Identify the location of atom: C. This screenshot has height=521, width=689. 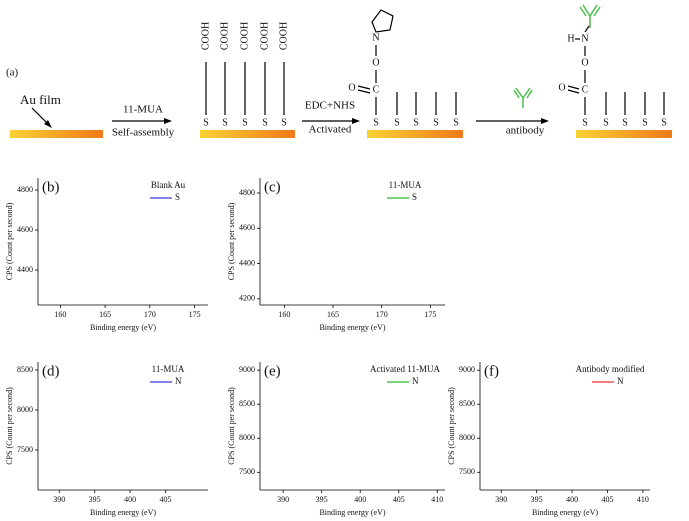
(376, 89).